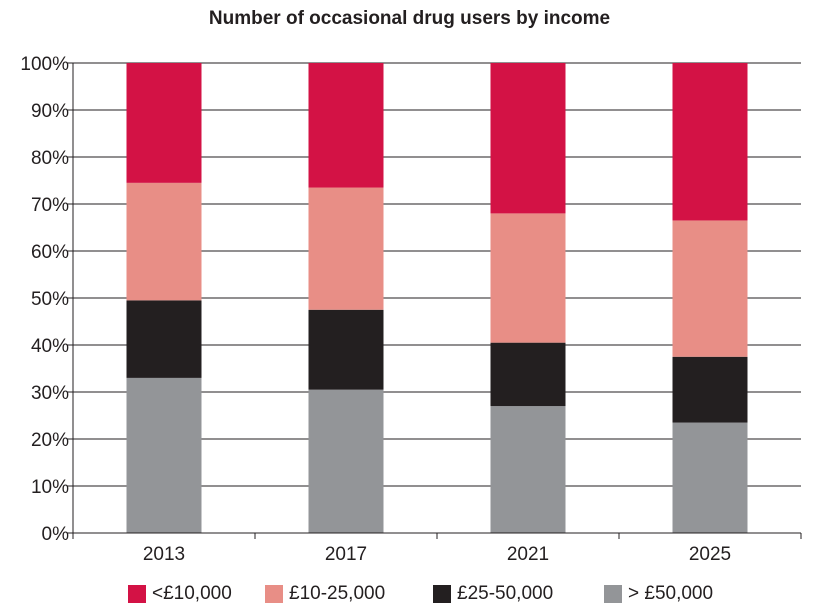 This screenshot has width=819, height=612. What do you see at coordinates (710, 554) in the screenshot?
I see `x-tick-label: 2025` at bounding box center [710, 554].